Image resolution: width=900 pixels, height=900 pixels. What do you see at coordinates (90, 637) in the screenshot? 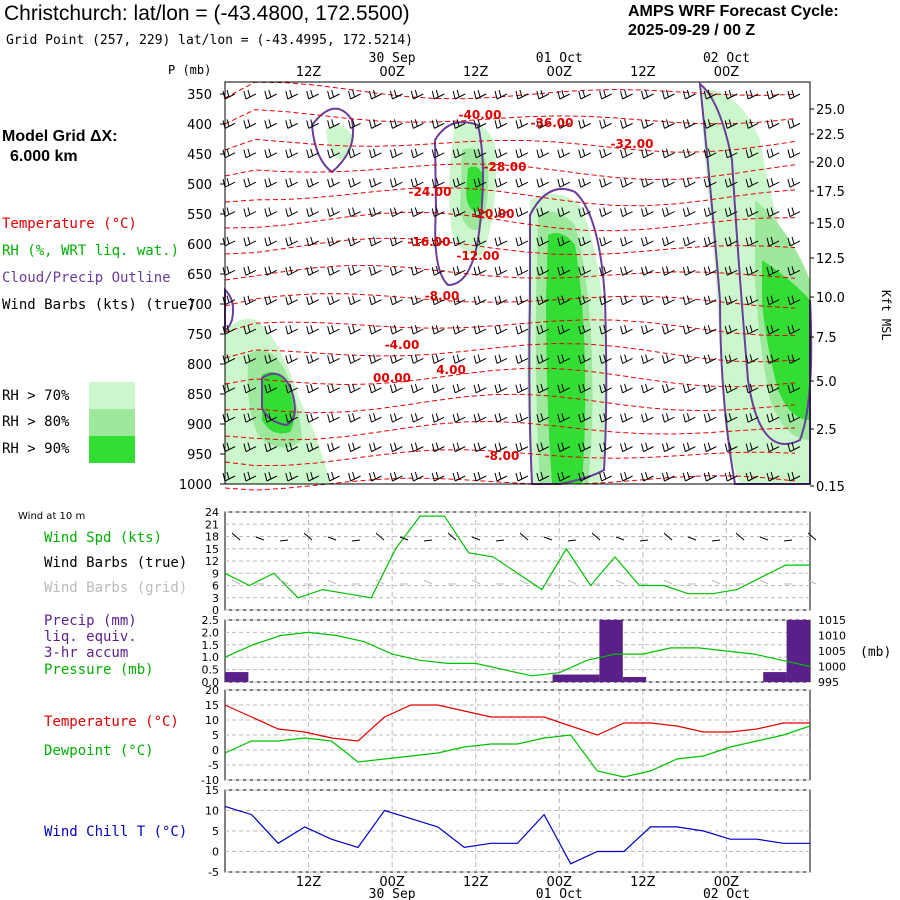
I see `precip-liq-label: liq. equiv.` at bounding box center [90, 637].